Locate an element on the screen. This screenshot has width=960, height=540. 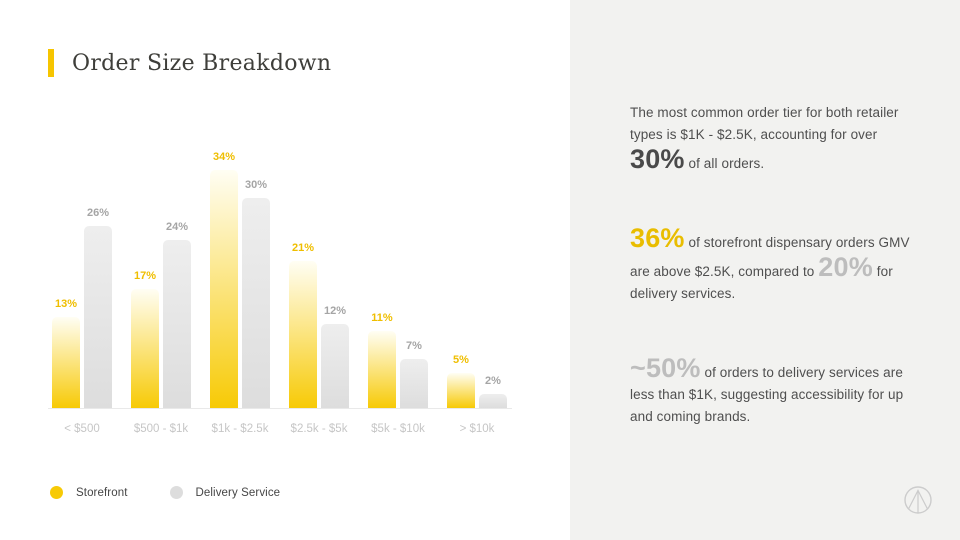
x-axis-label: $2.5k - $5k is located at coordinates (319, 429).